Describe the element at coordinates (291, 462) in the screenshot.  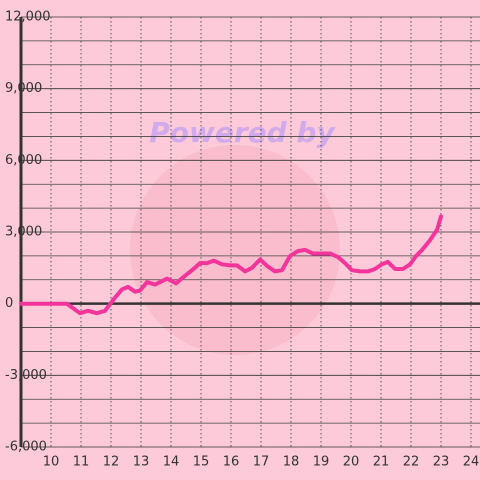
I see `x-tick-label: 18` at that location.